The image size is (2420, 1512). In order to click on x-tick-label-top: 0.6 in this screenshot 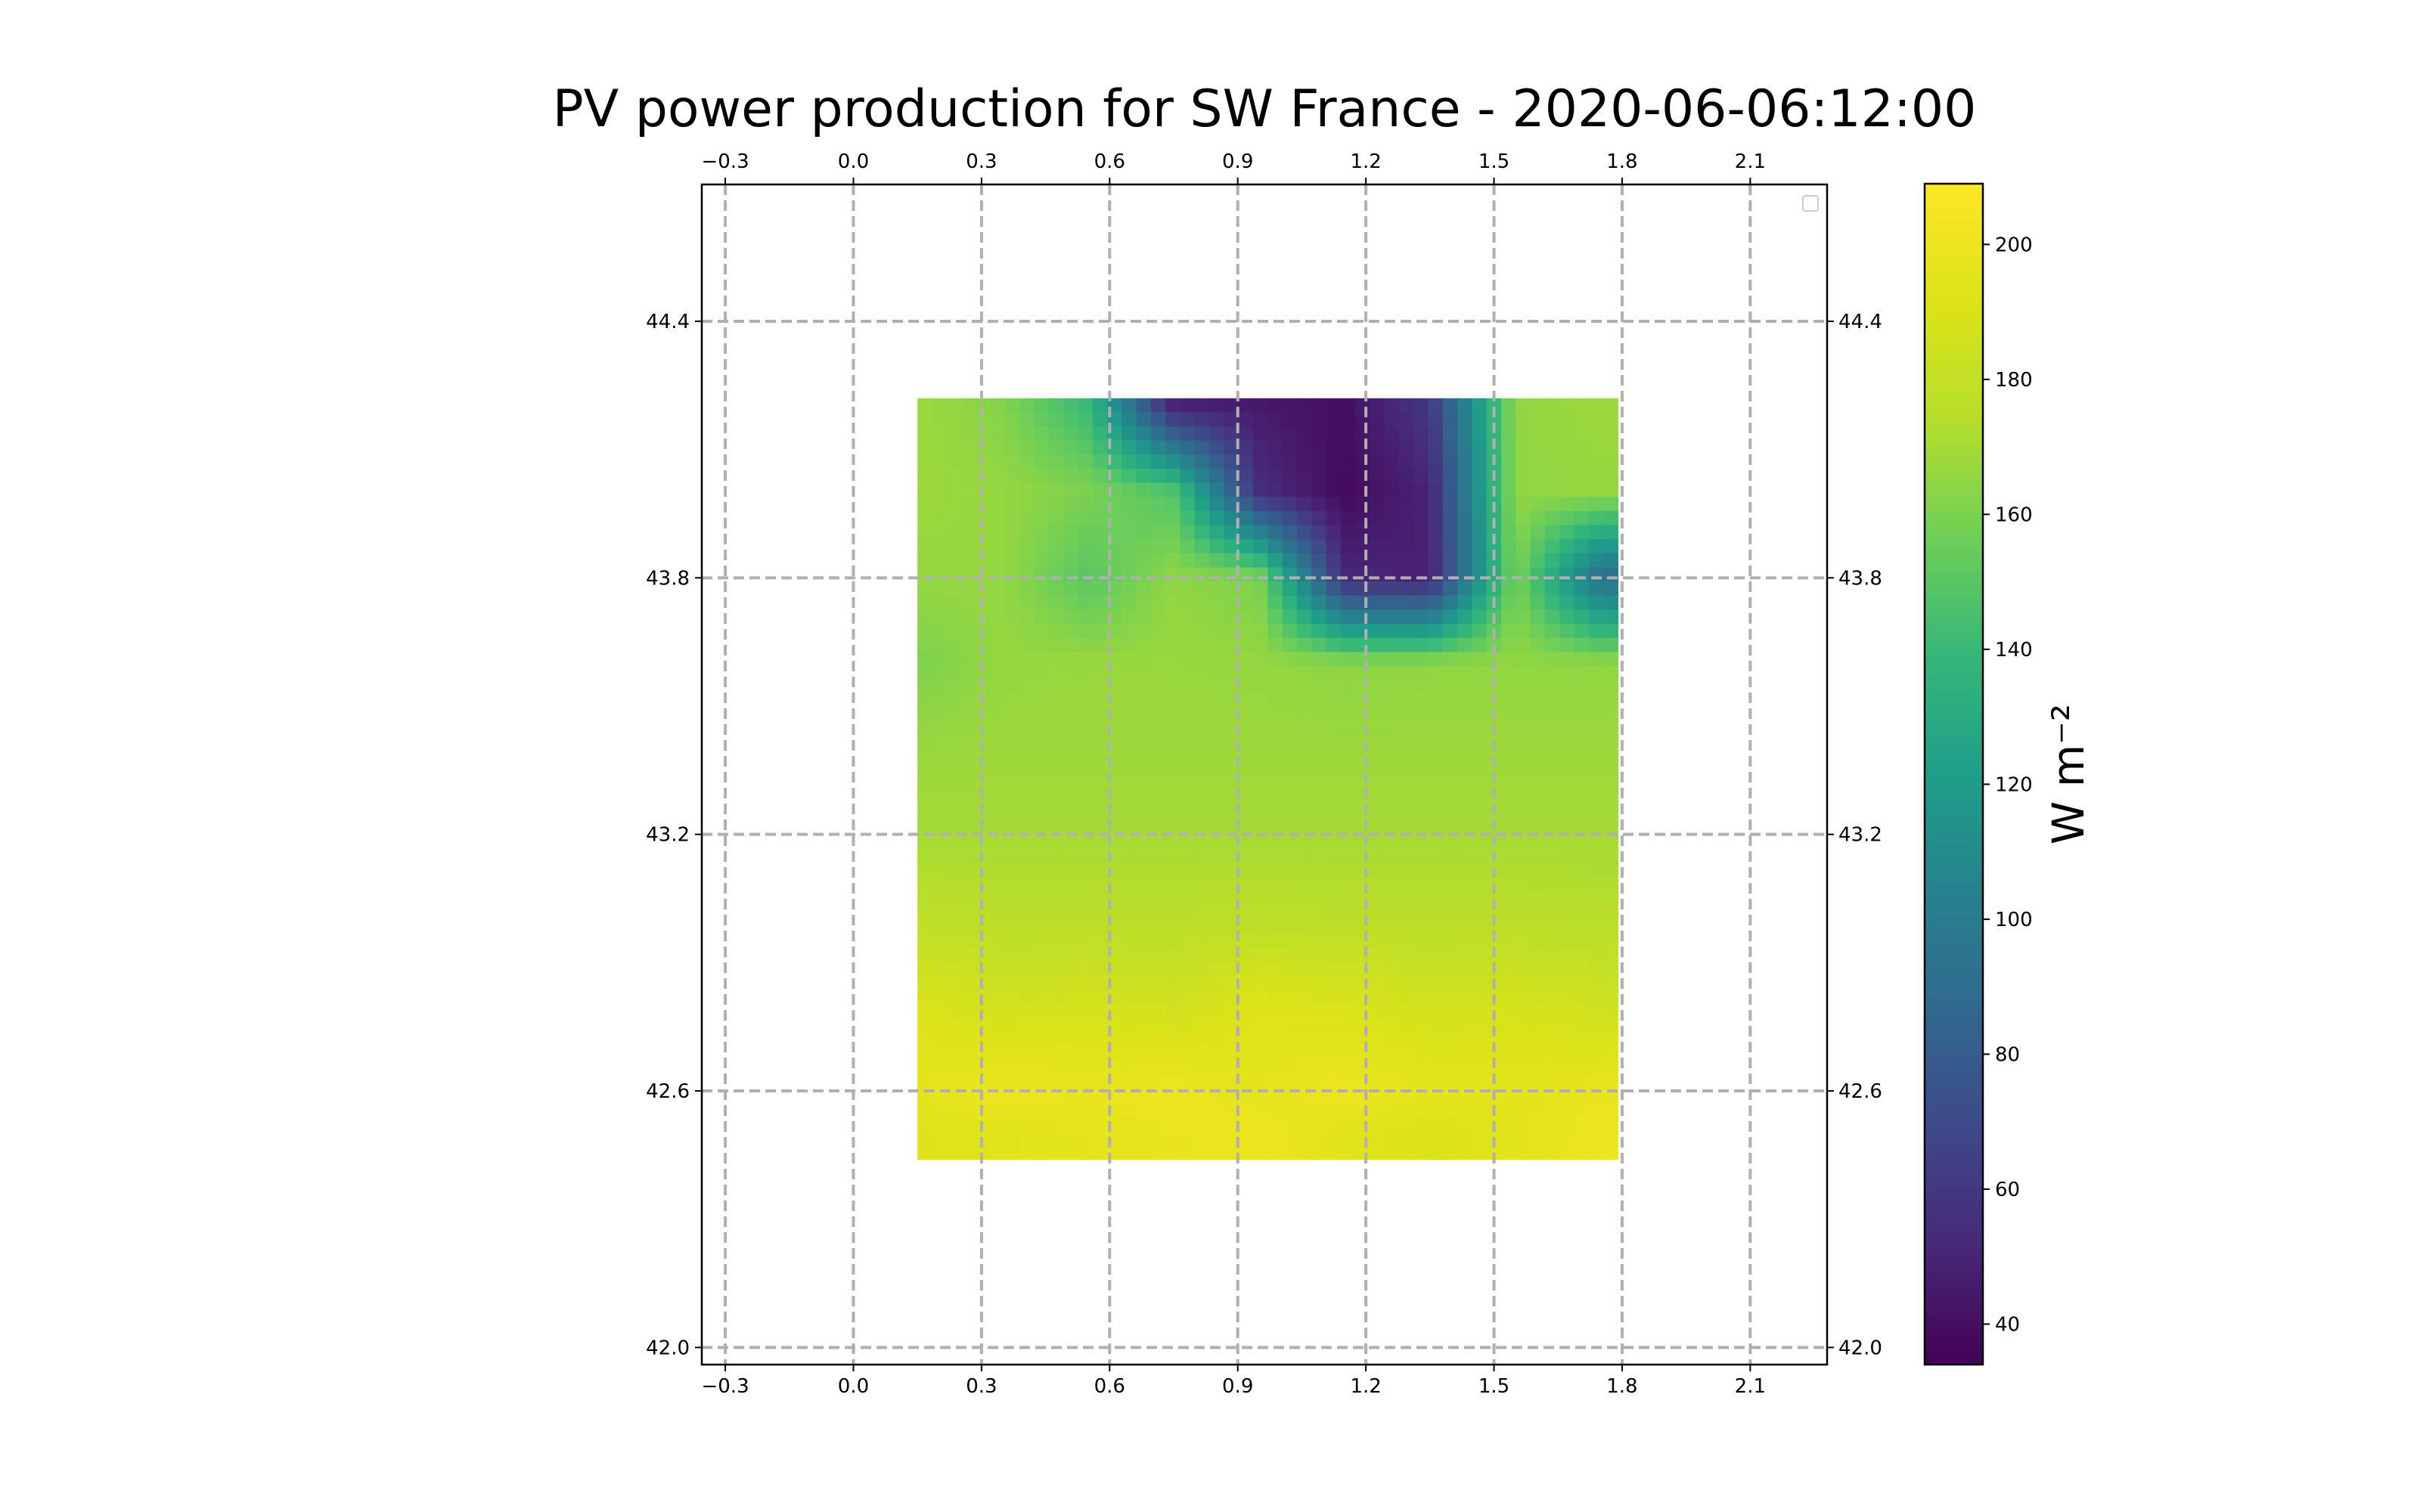, I will do `click(1109, 161)`.